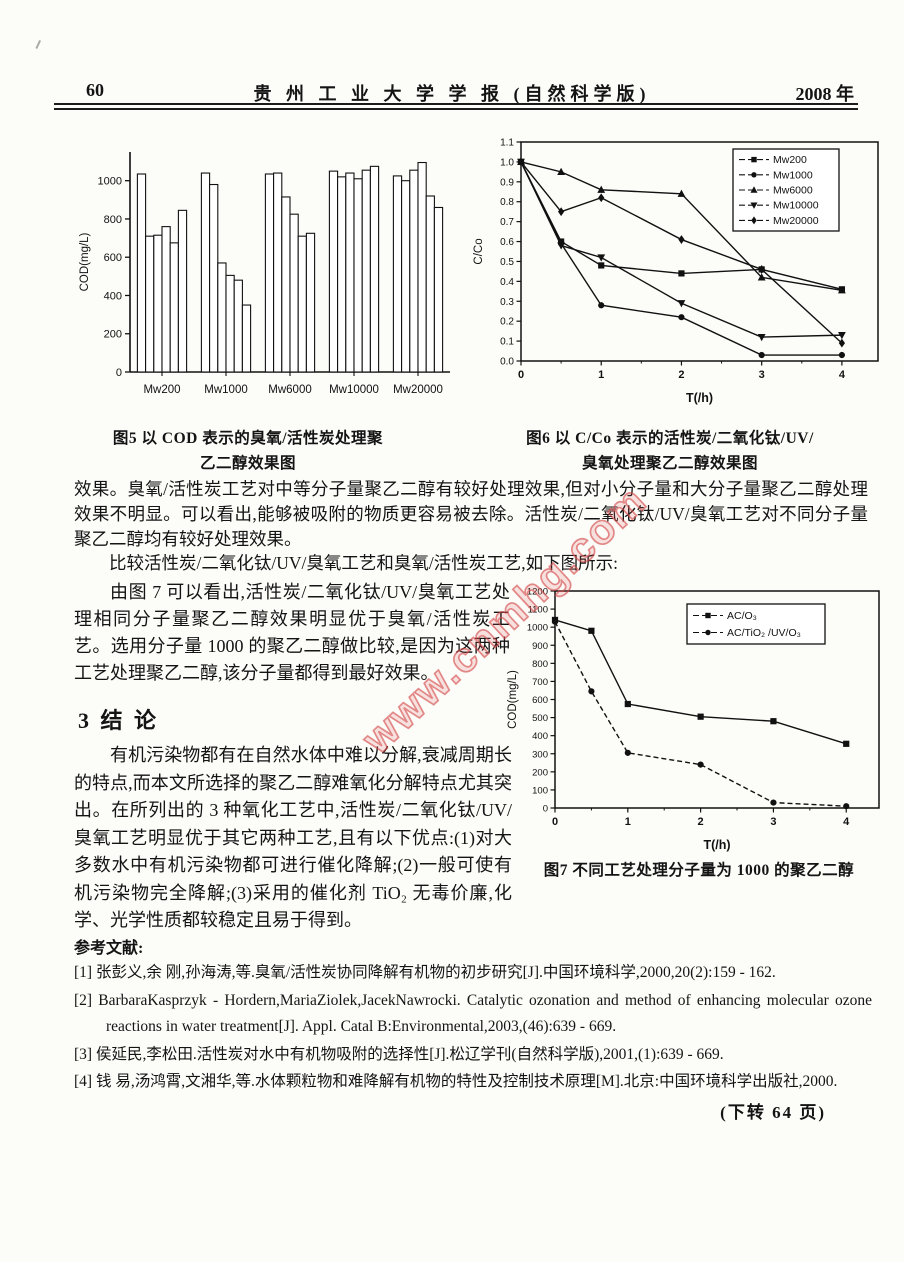 Image resolution: width=904 pixels, height=1262 pixels. I want to click on page-number: 60, so click(95, 90).